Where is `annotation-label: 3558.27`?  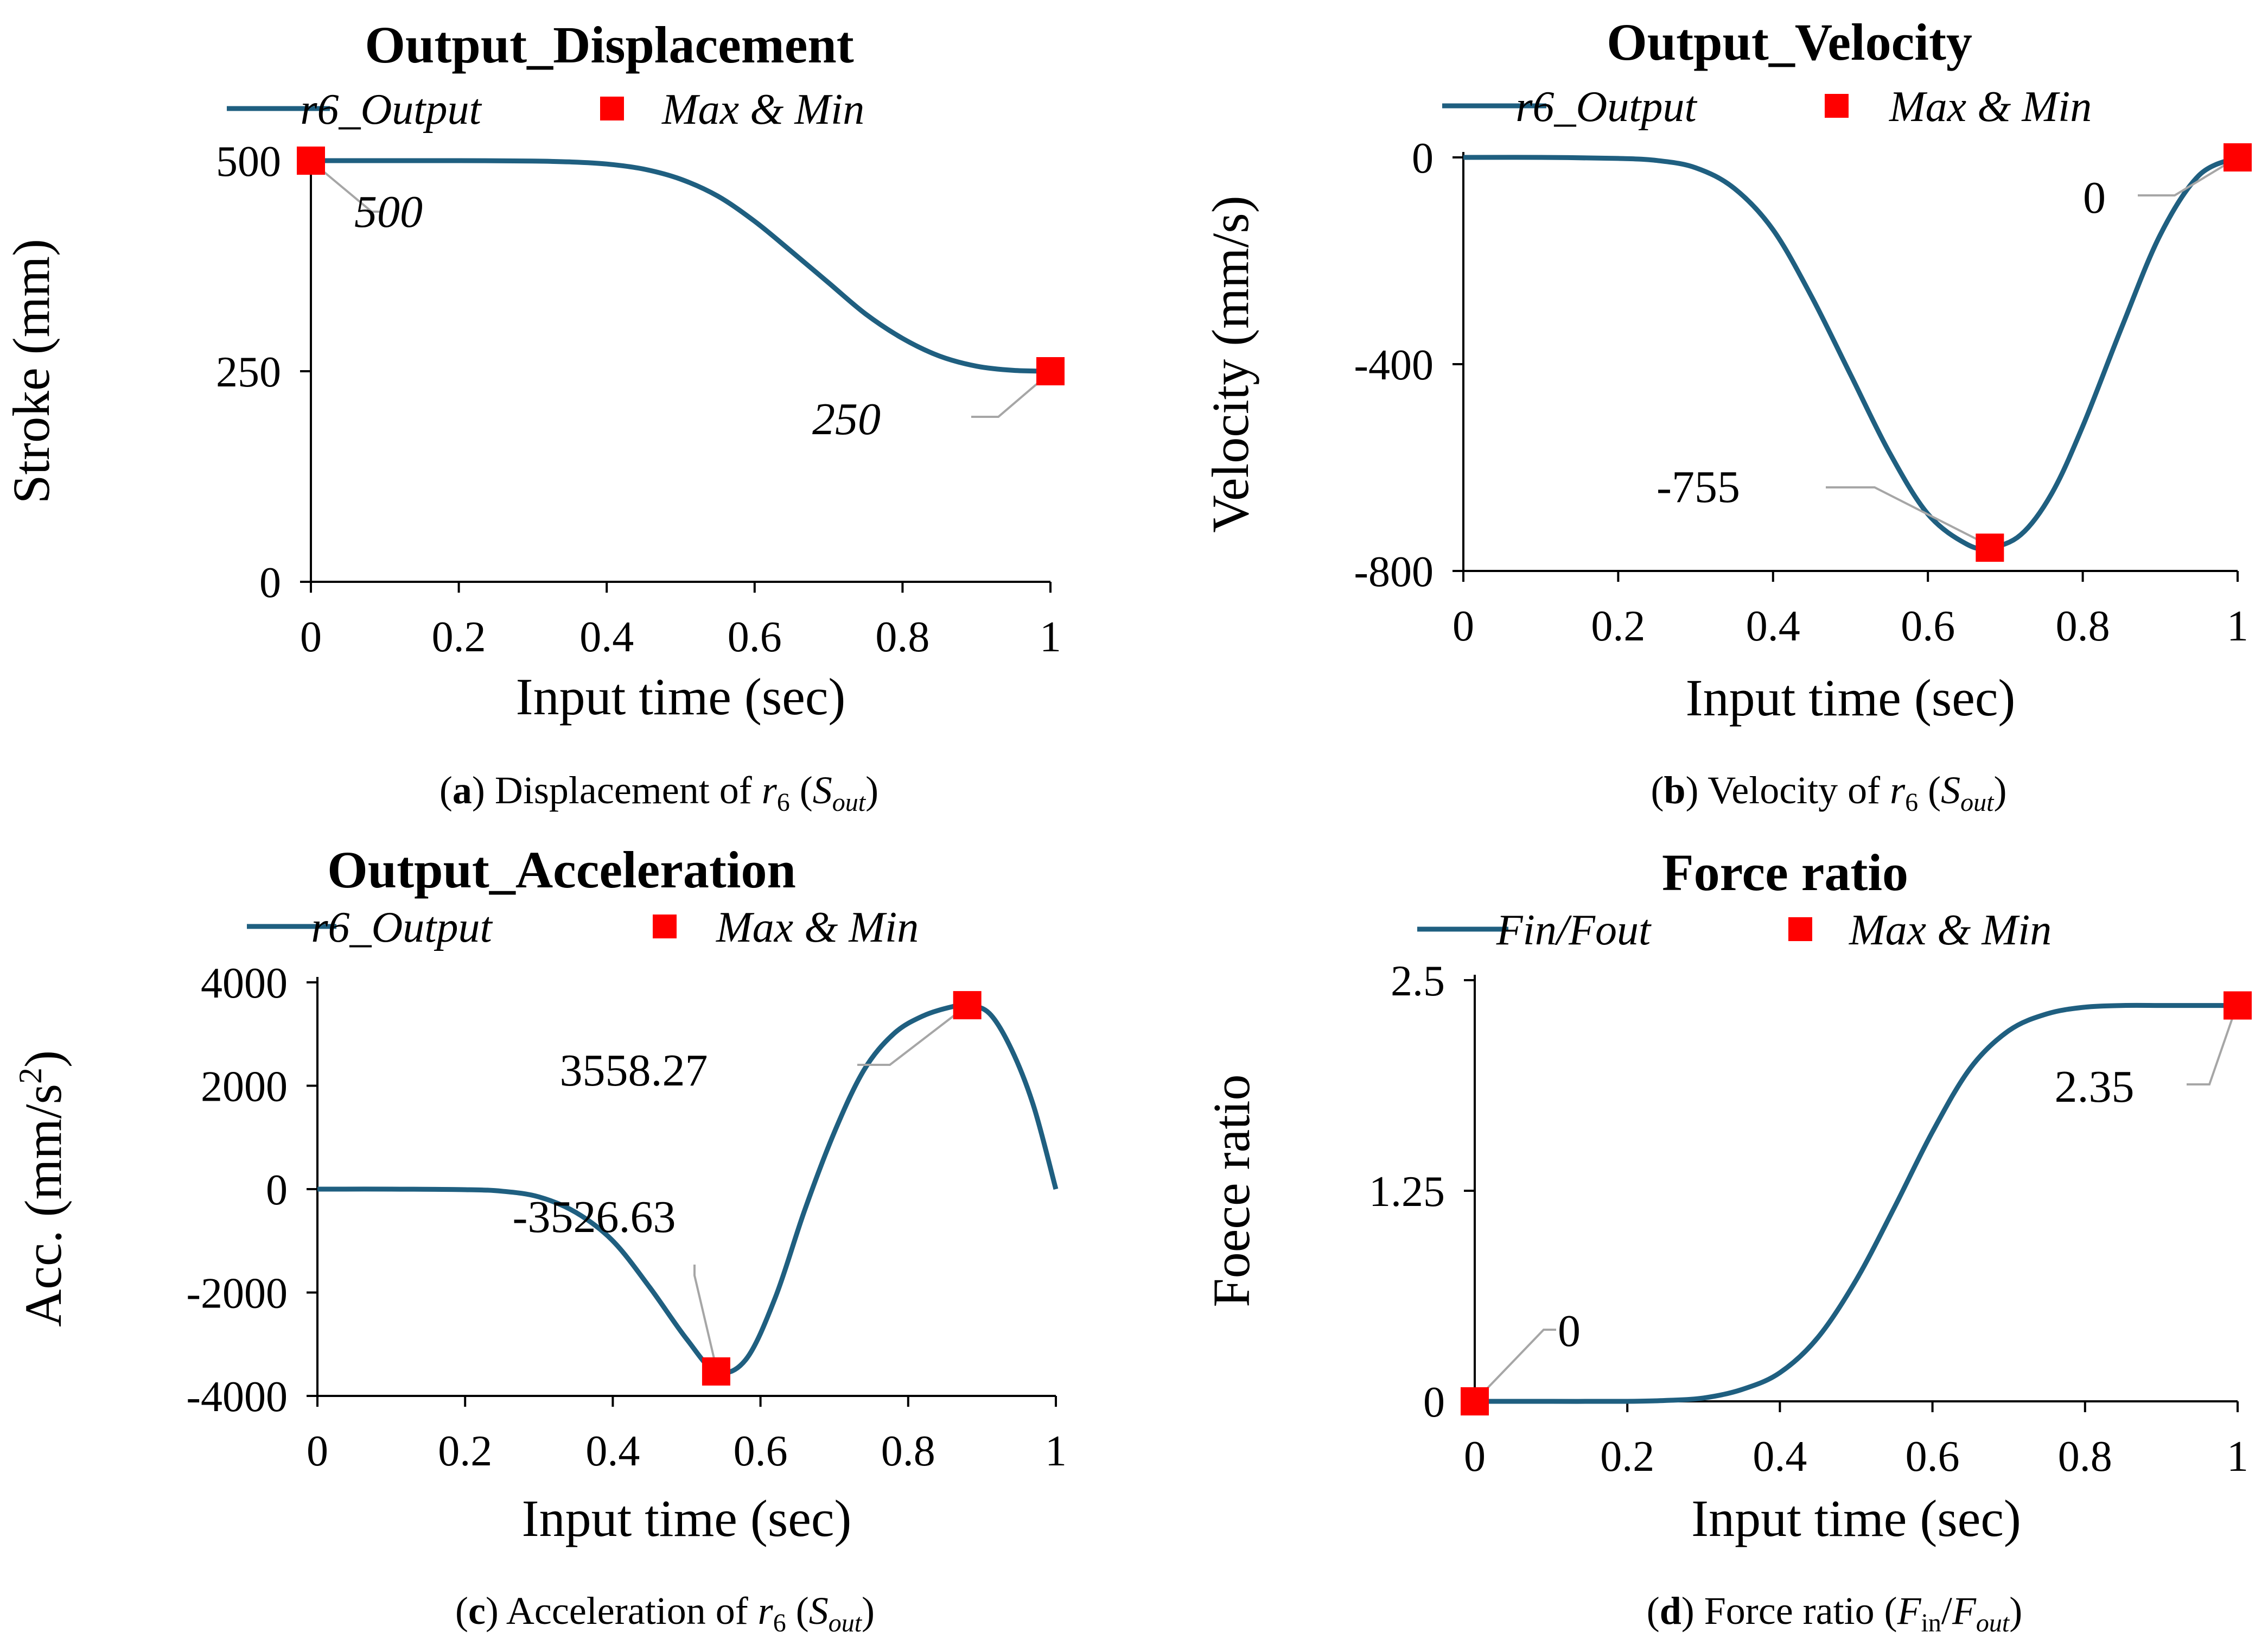
annotation-label: 3558.27 is located at coordinates (634, 1070).